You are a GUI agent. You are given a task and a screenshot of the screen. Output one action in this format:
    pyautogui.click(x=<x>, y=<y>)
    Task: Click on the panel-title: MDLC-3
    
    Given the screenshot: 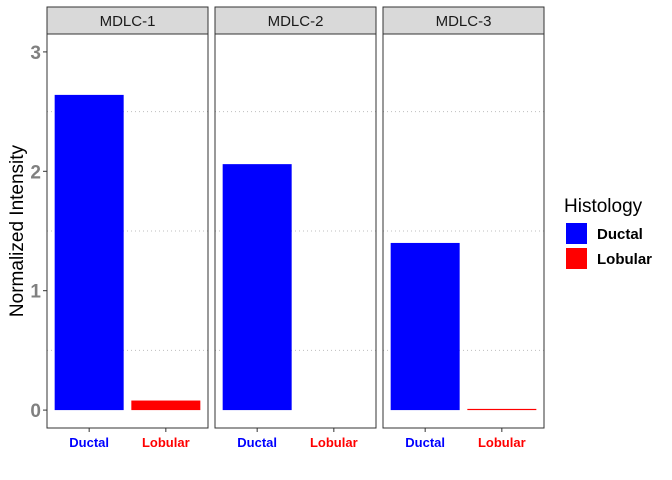 What is the action you would take?
    pyautogui.click(x=464, y=21)
    